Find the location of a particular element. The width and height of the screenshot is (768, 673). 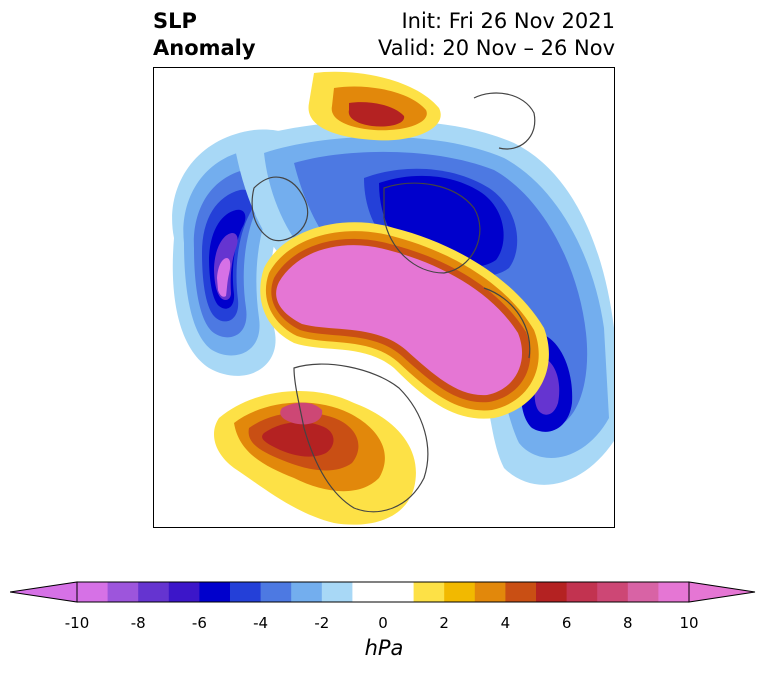

colorbar-extend-high is located at coordinates (722, 592).